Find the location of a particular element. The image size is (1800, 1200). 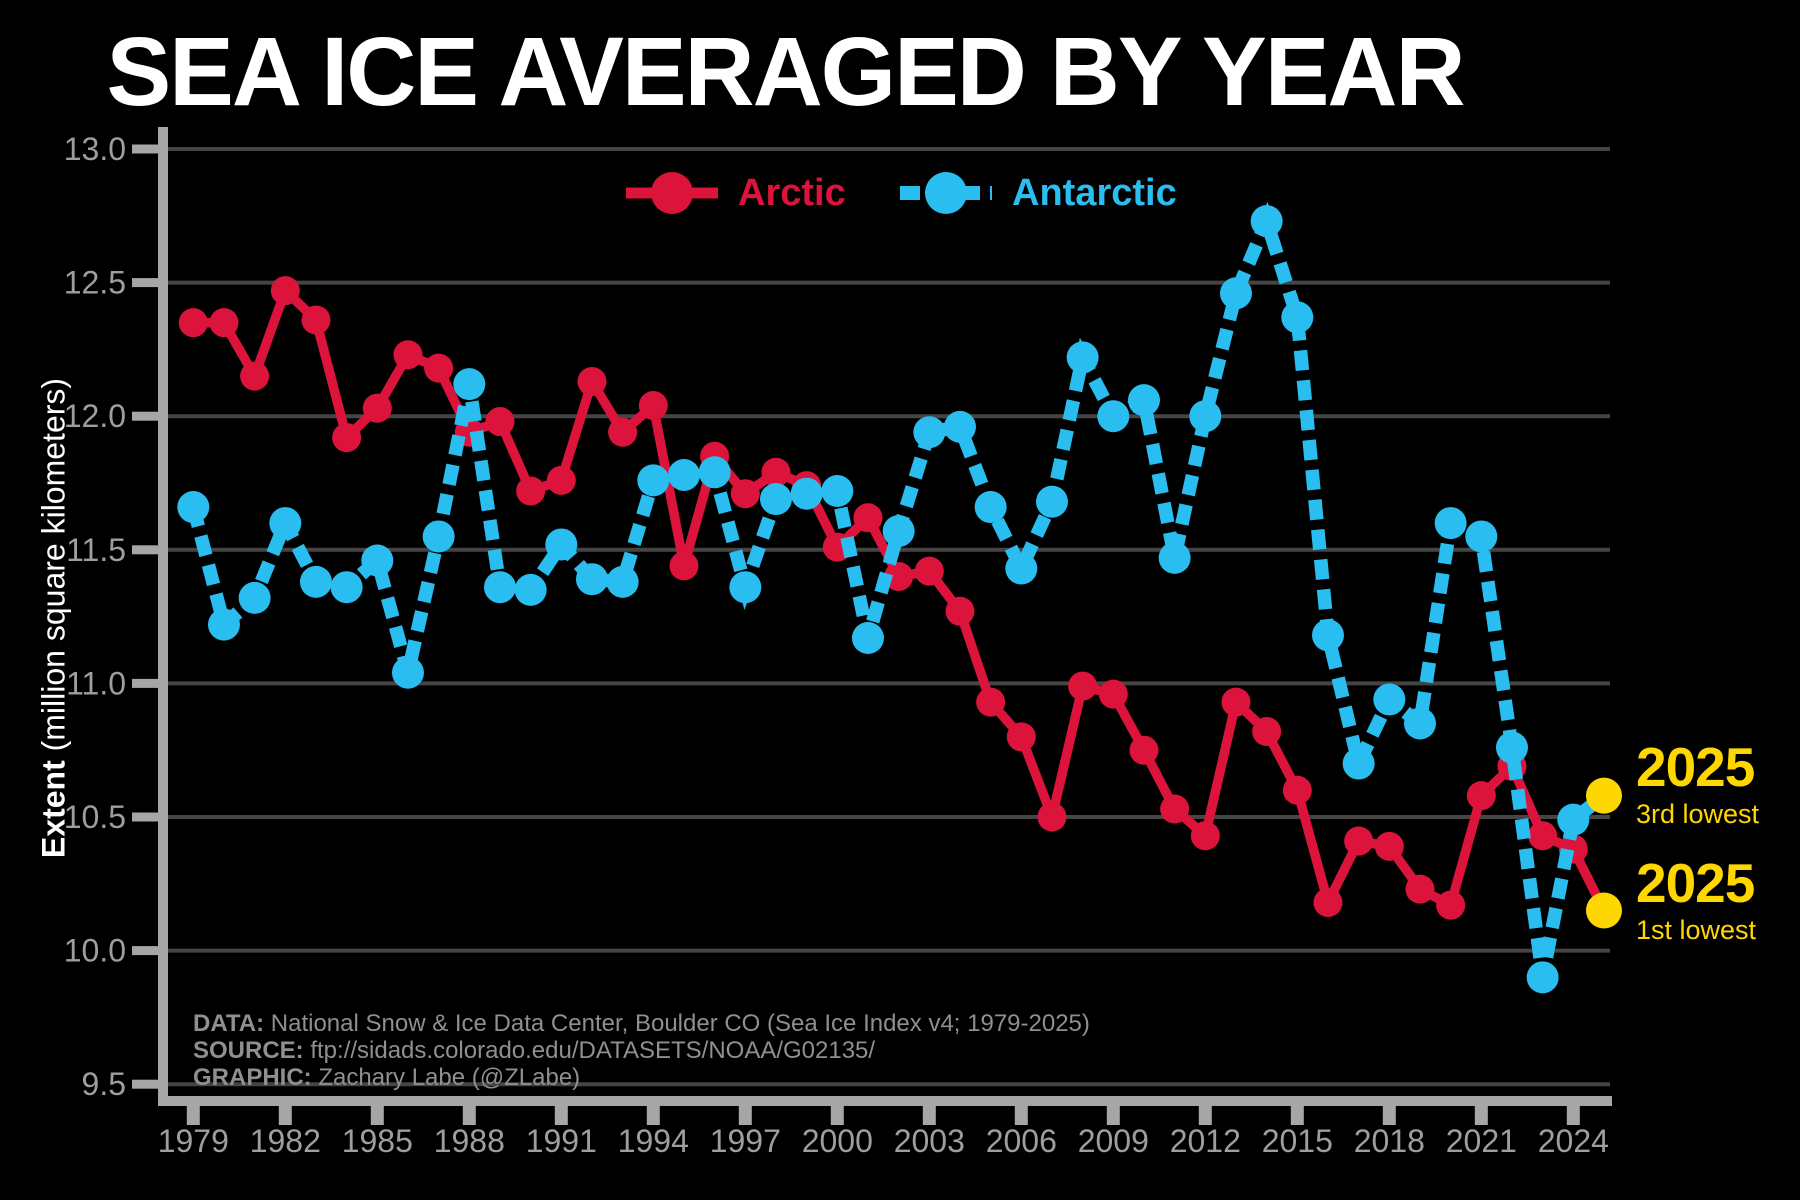

y-tick-label: 12.5 is located at coordinates (95, 283).